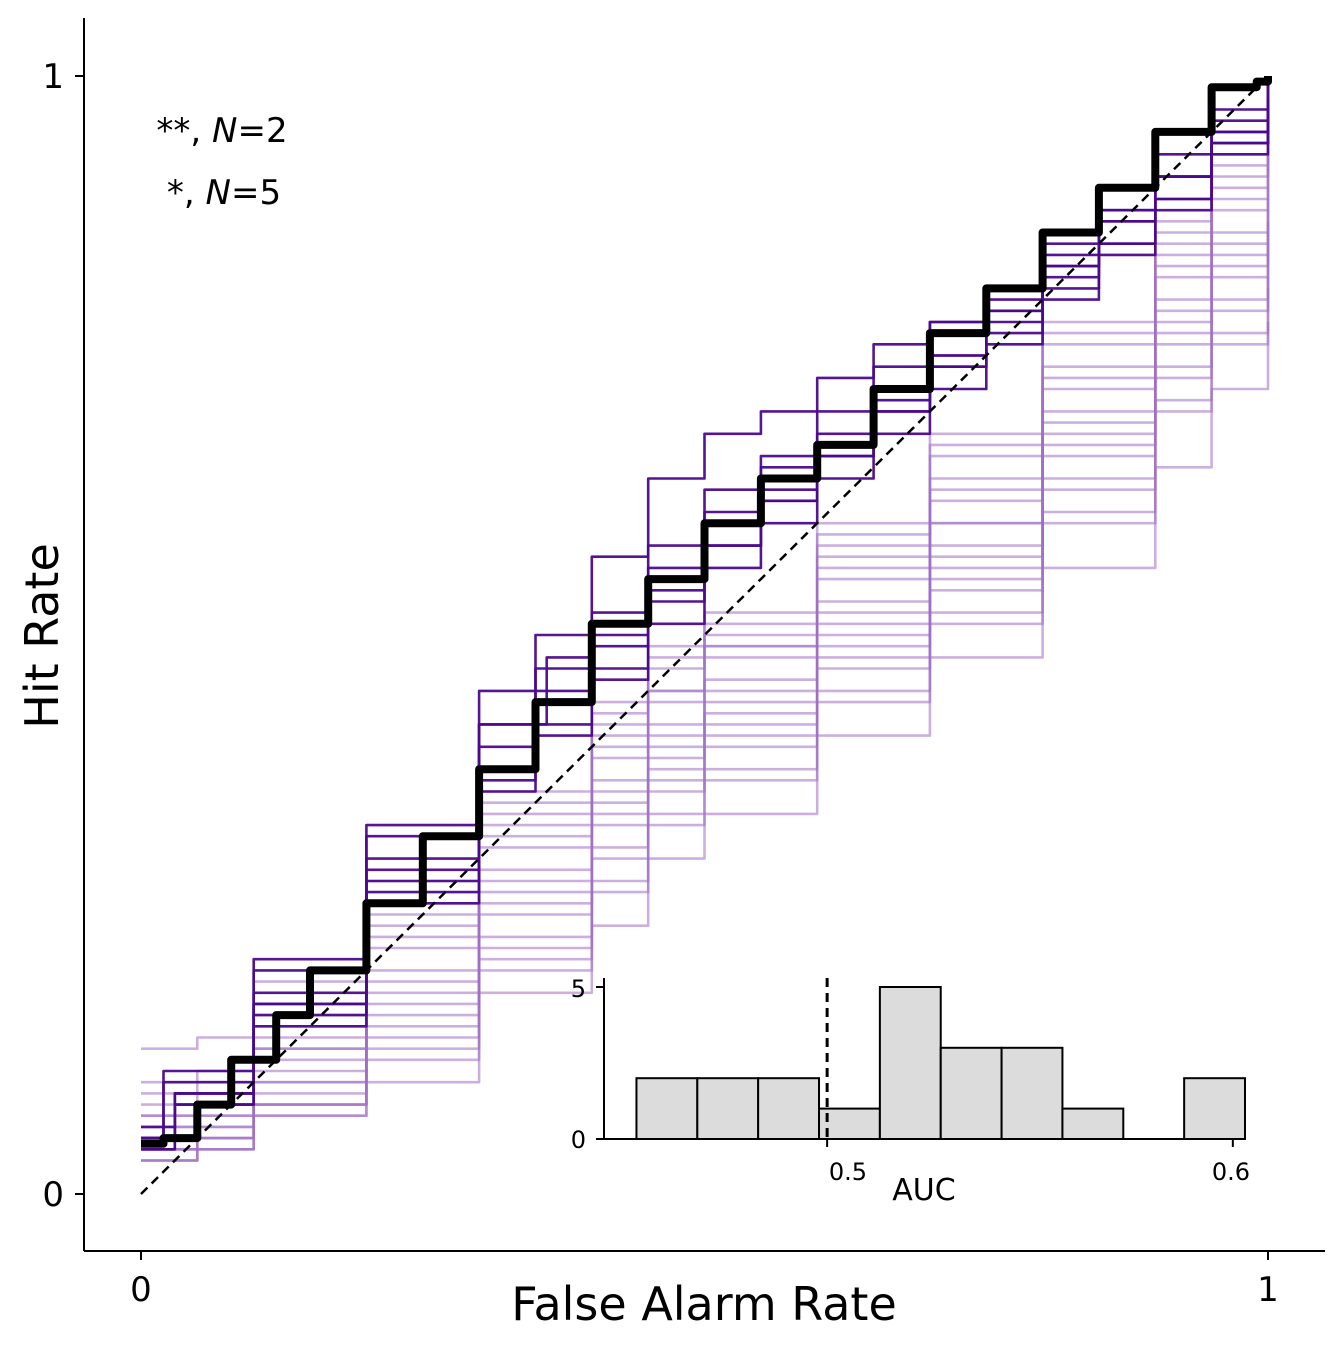 The image size is (1344, 1349). I want to click on inset-x-tick-label-0-6: 0.6, so click(1231, 1172).